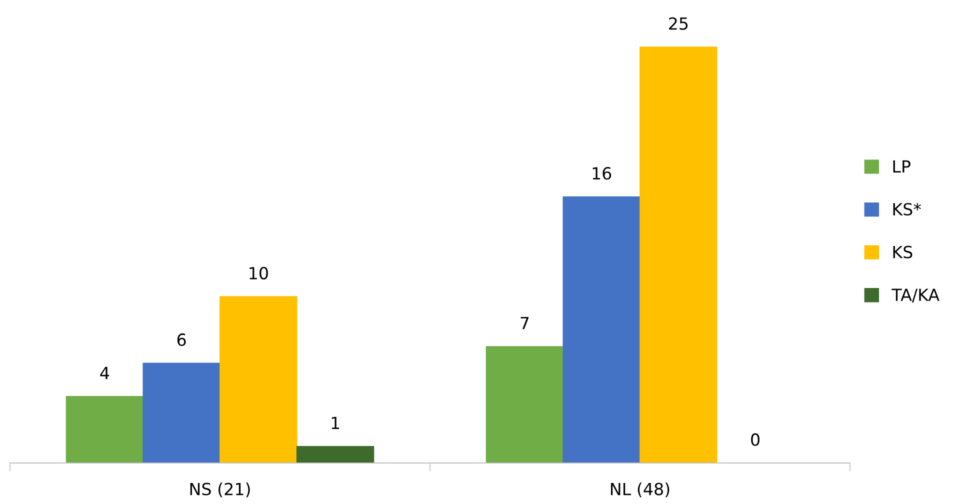  Describe the element at coordinates (259, 273) in the screenshot. I see `data-label: 10` at that location.